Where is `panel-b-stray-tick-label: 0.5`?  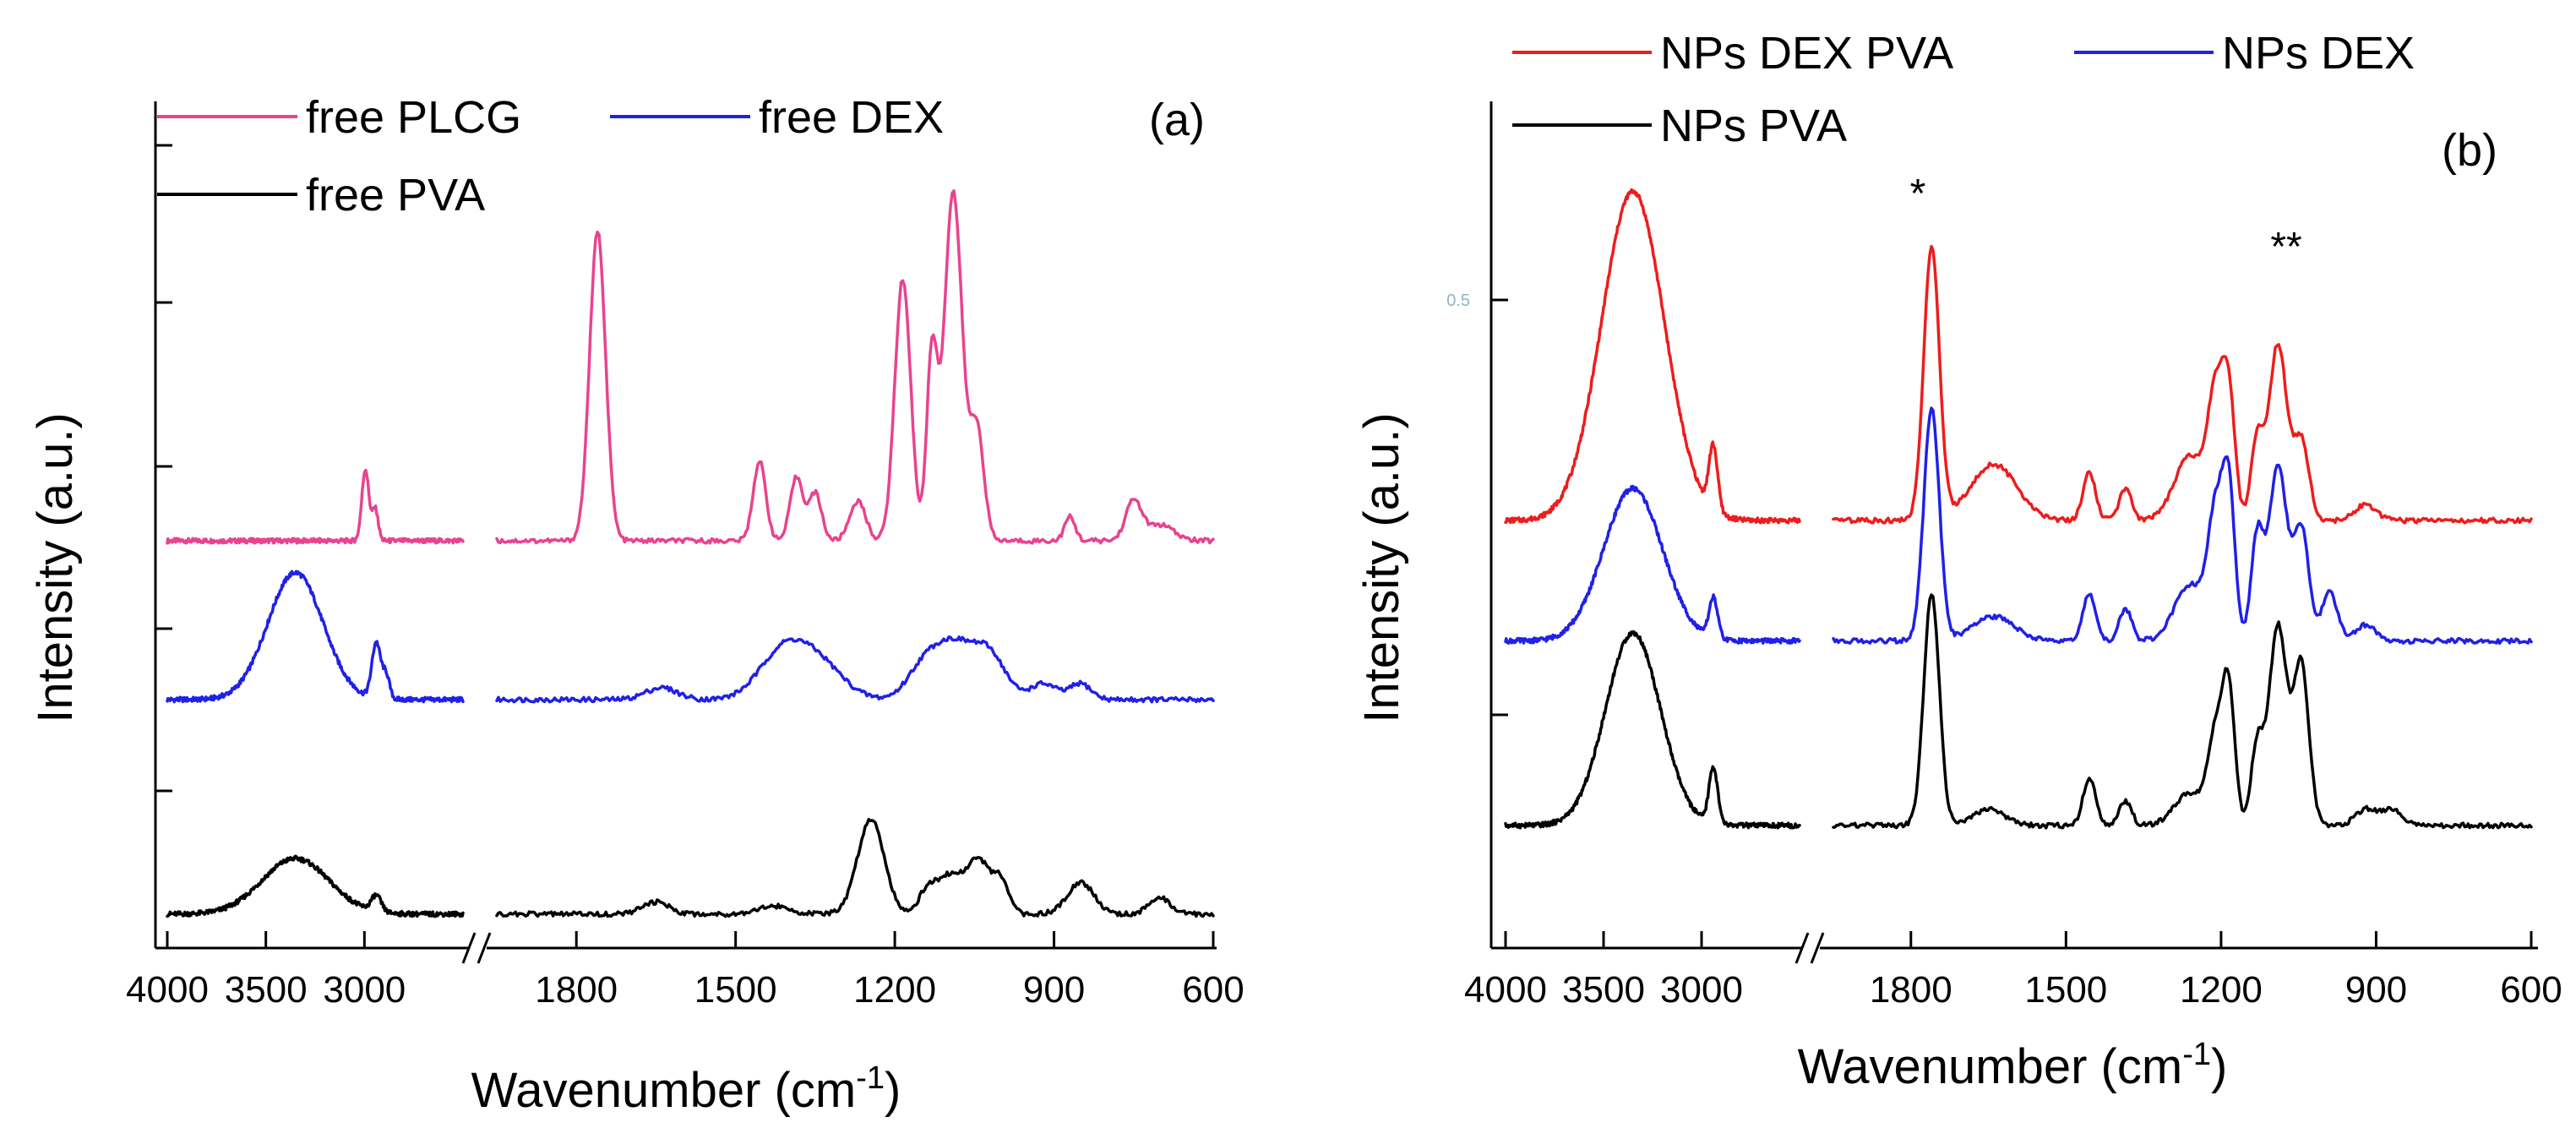
panel-b-stray-tick-label: 0.5 is located at coordinates (1458, 301).